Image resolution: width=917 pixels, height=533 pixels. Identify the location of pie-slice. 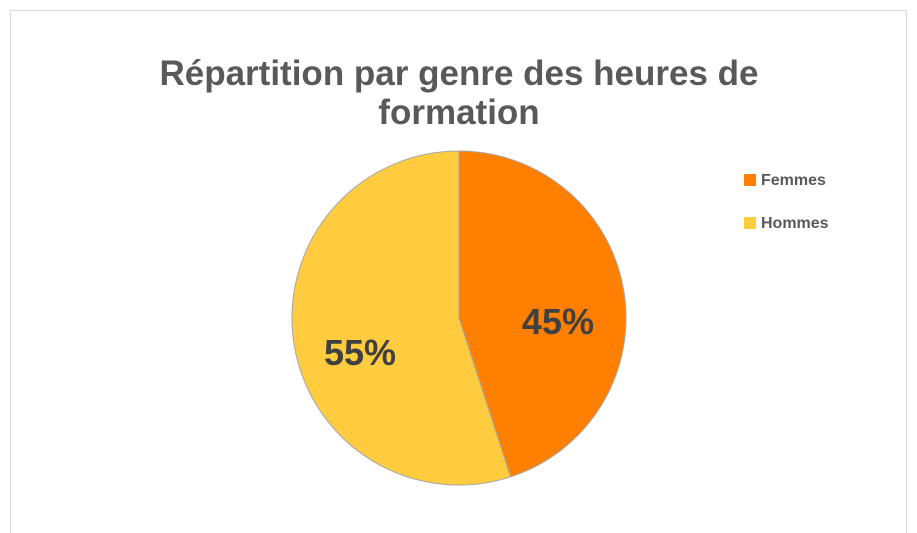
(542, 314).